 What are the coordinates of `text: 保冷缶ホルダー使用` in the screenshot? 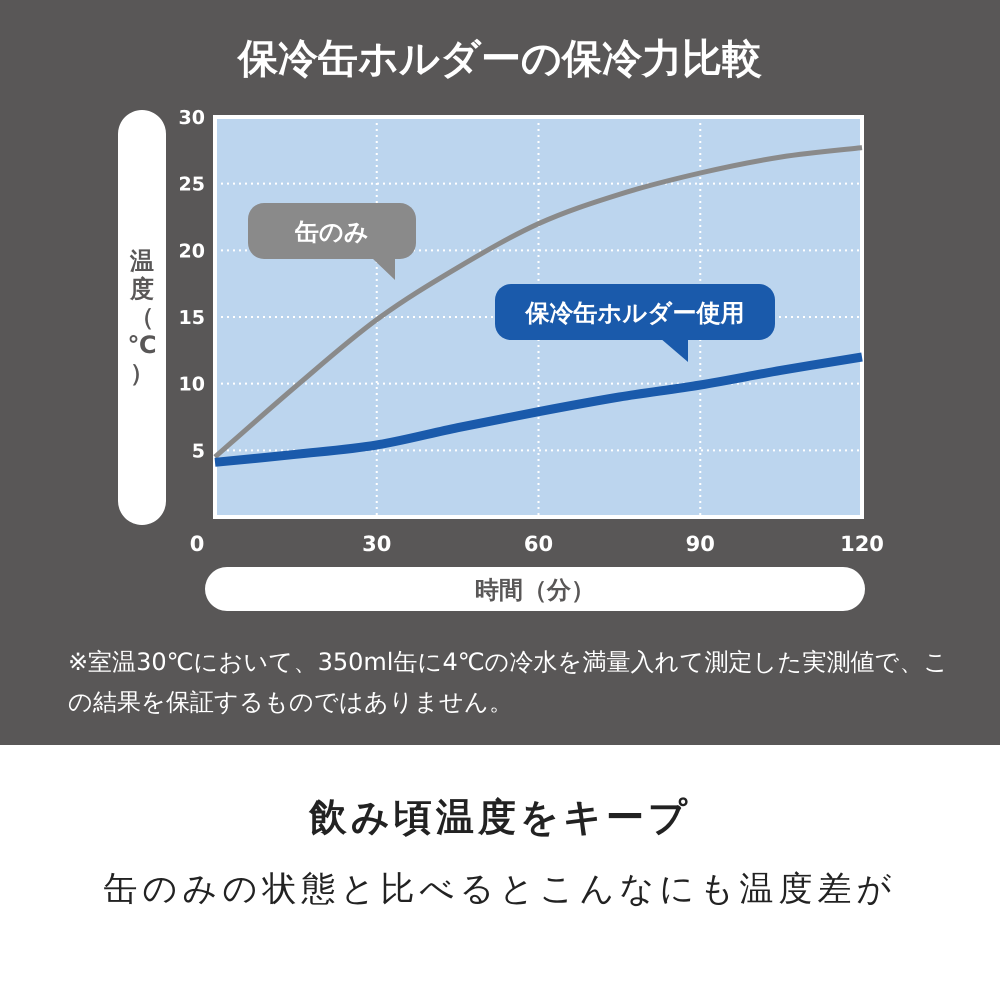 It's located at (634, 313).